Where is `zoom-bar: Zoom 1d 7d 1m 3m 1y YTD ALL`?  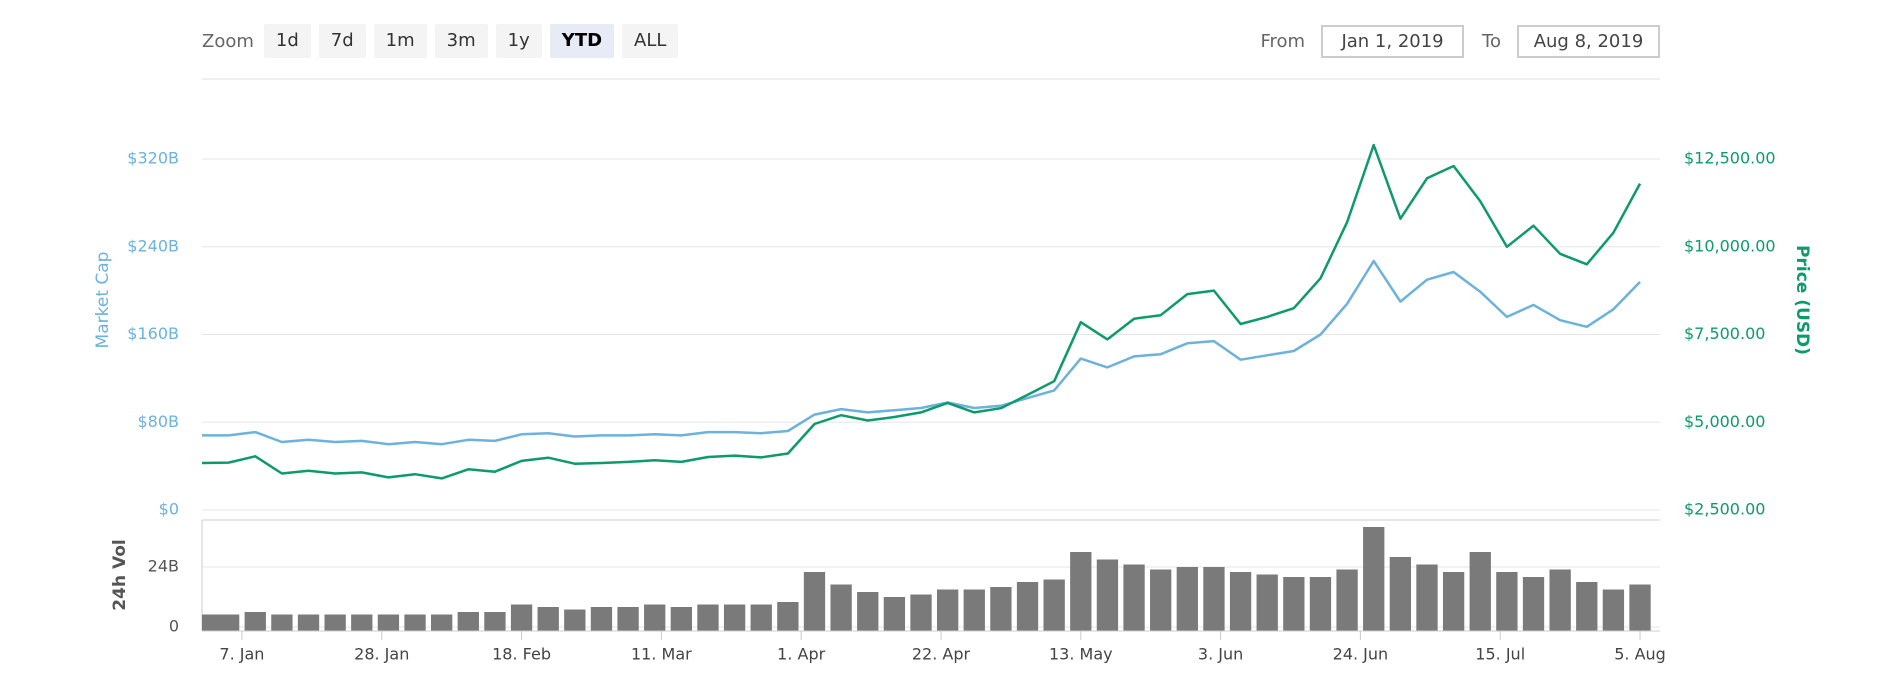
zoom-bar: Zoom 1d 7d 1m 3m 1y YTD ALL is located at coordinates (440, 41).